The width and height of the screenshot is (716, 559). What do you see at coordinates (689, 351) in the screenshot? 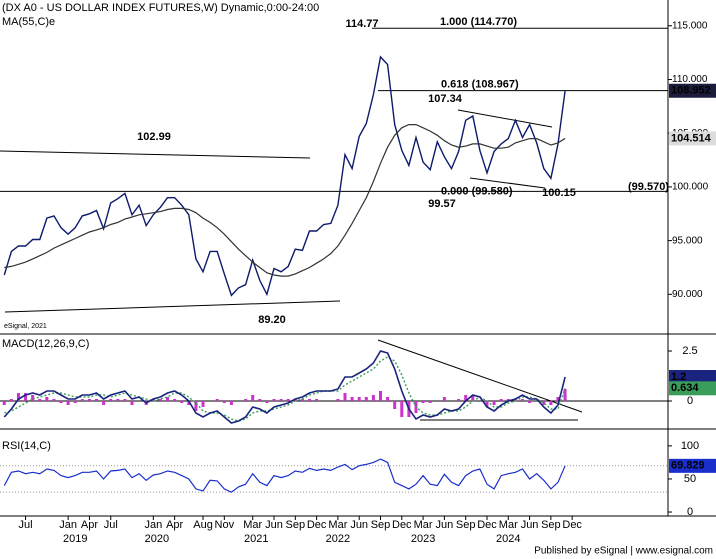
I see `y-tick-label: 2.5` at bounding box center [689, 351].